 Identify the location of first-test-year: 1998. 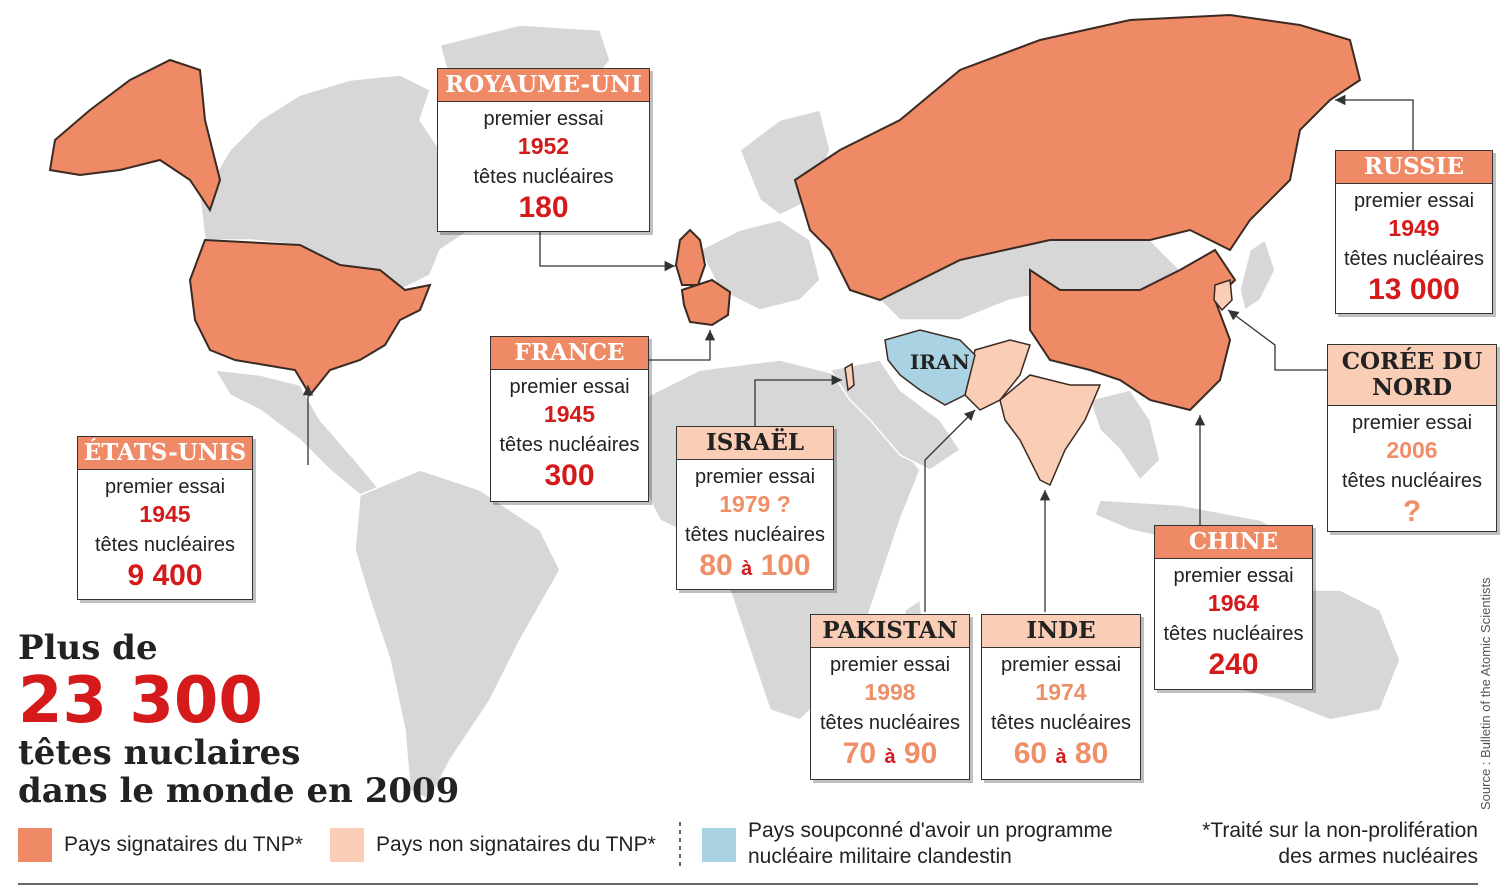
(890, 692).